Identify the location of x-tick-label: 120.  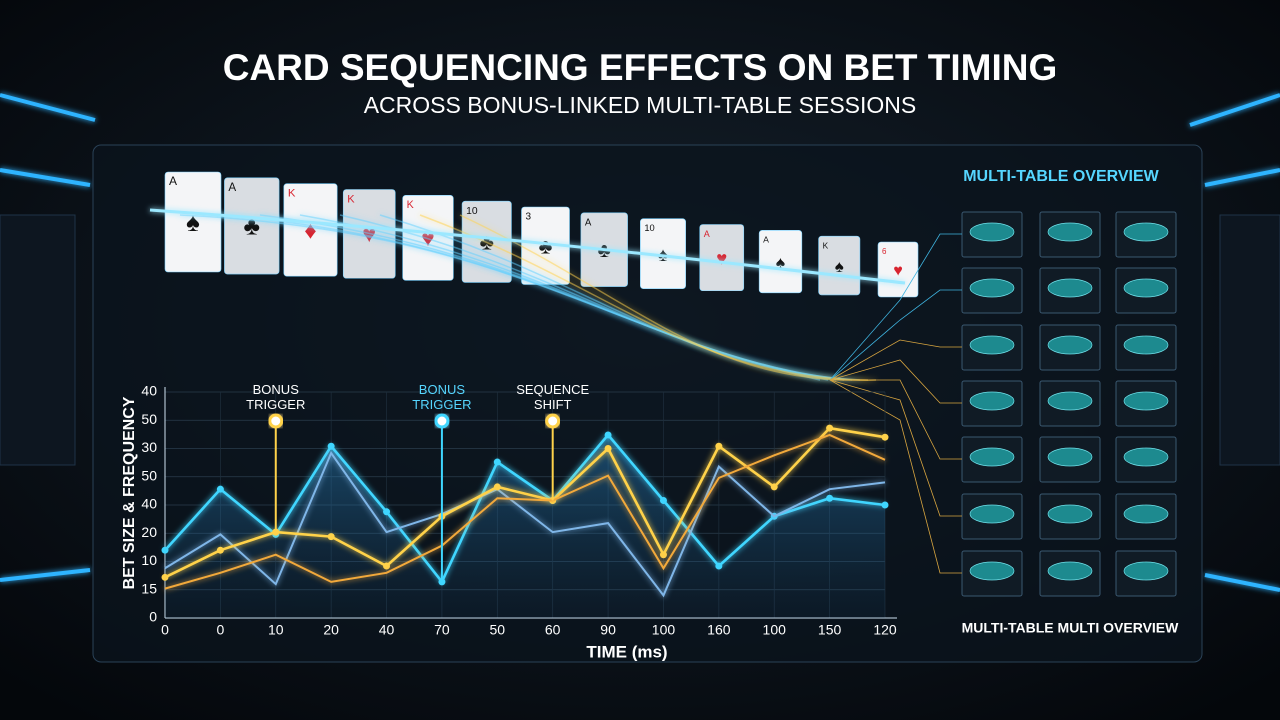
(885, 630).